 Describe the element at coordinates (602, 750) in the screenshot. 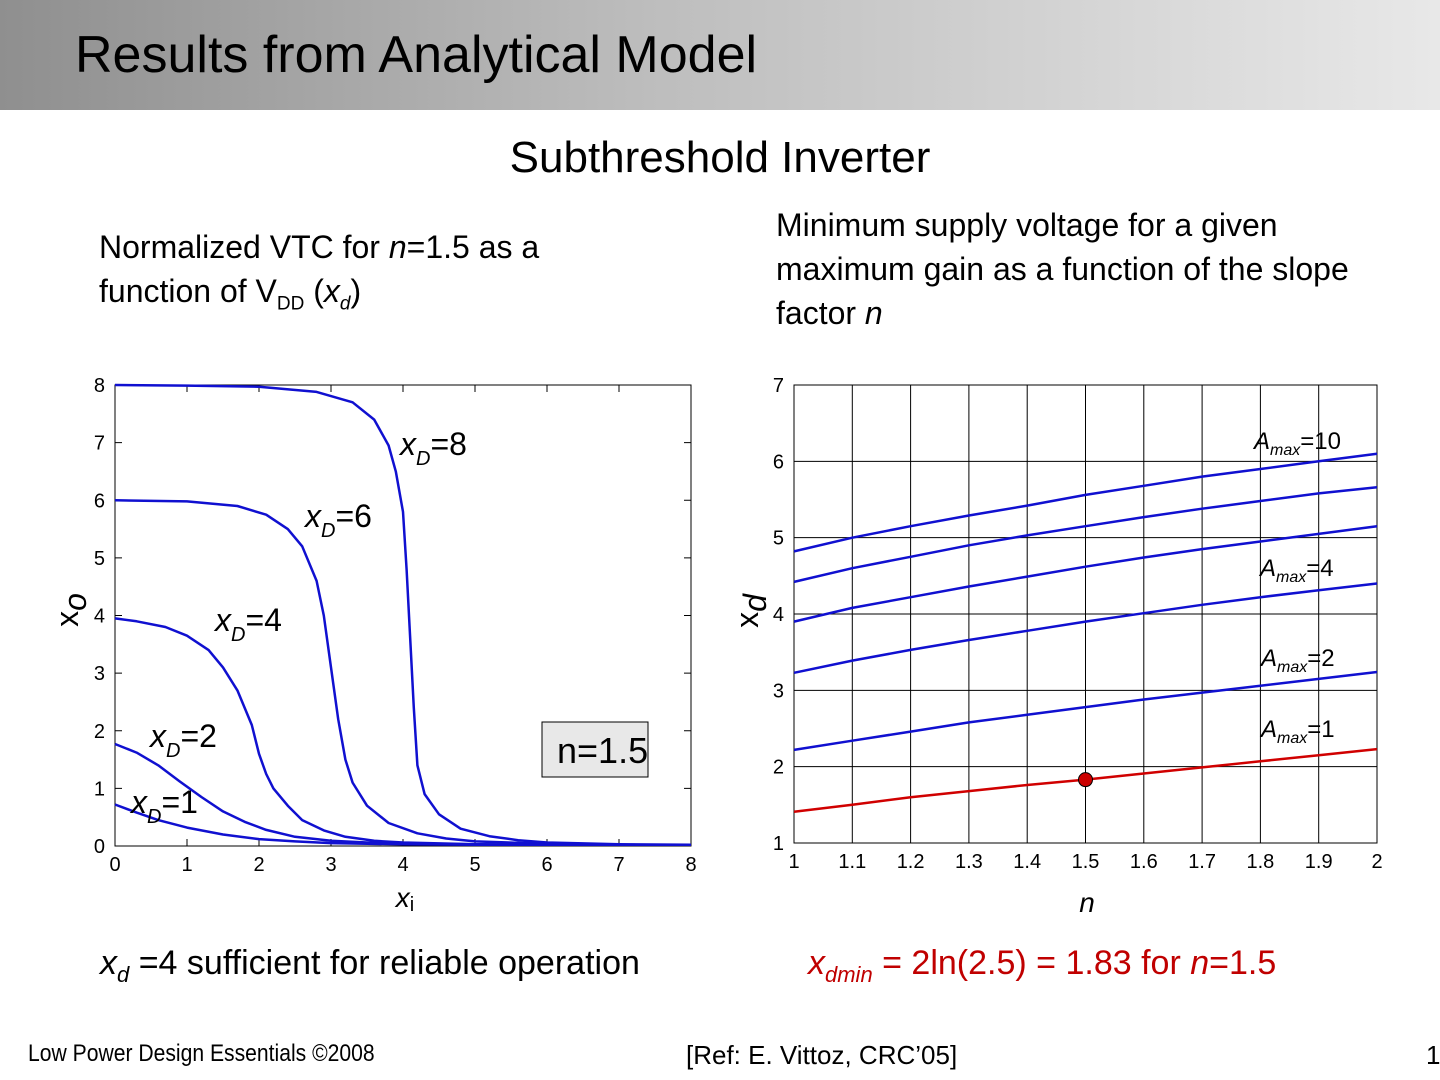

I see `annotation-text: n=1.5` at that location.